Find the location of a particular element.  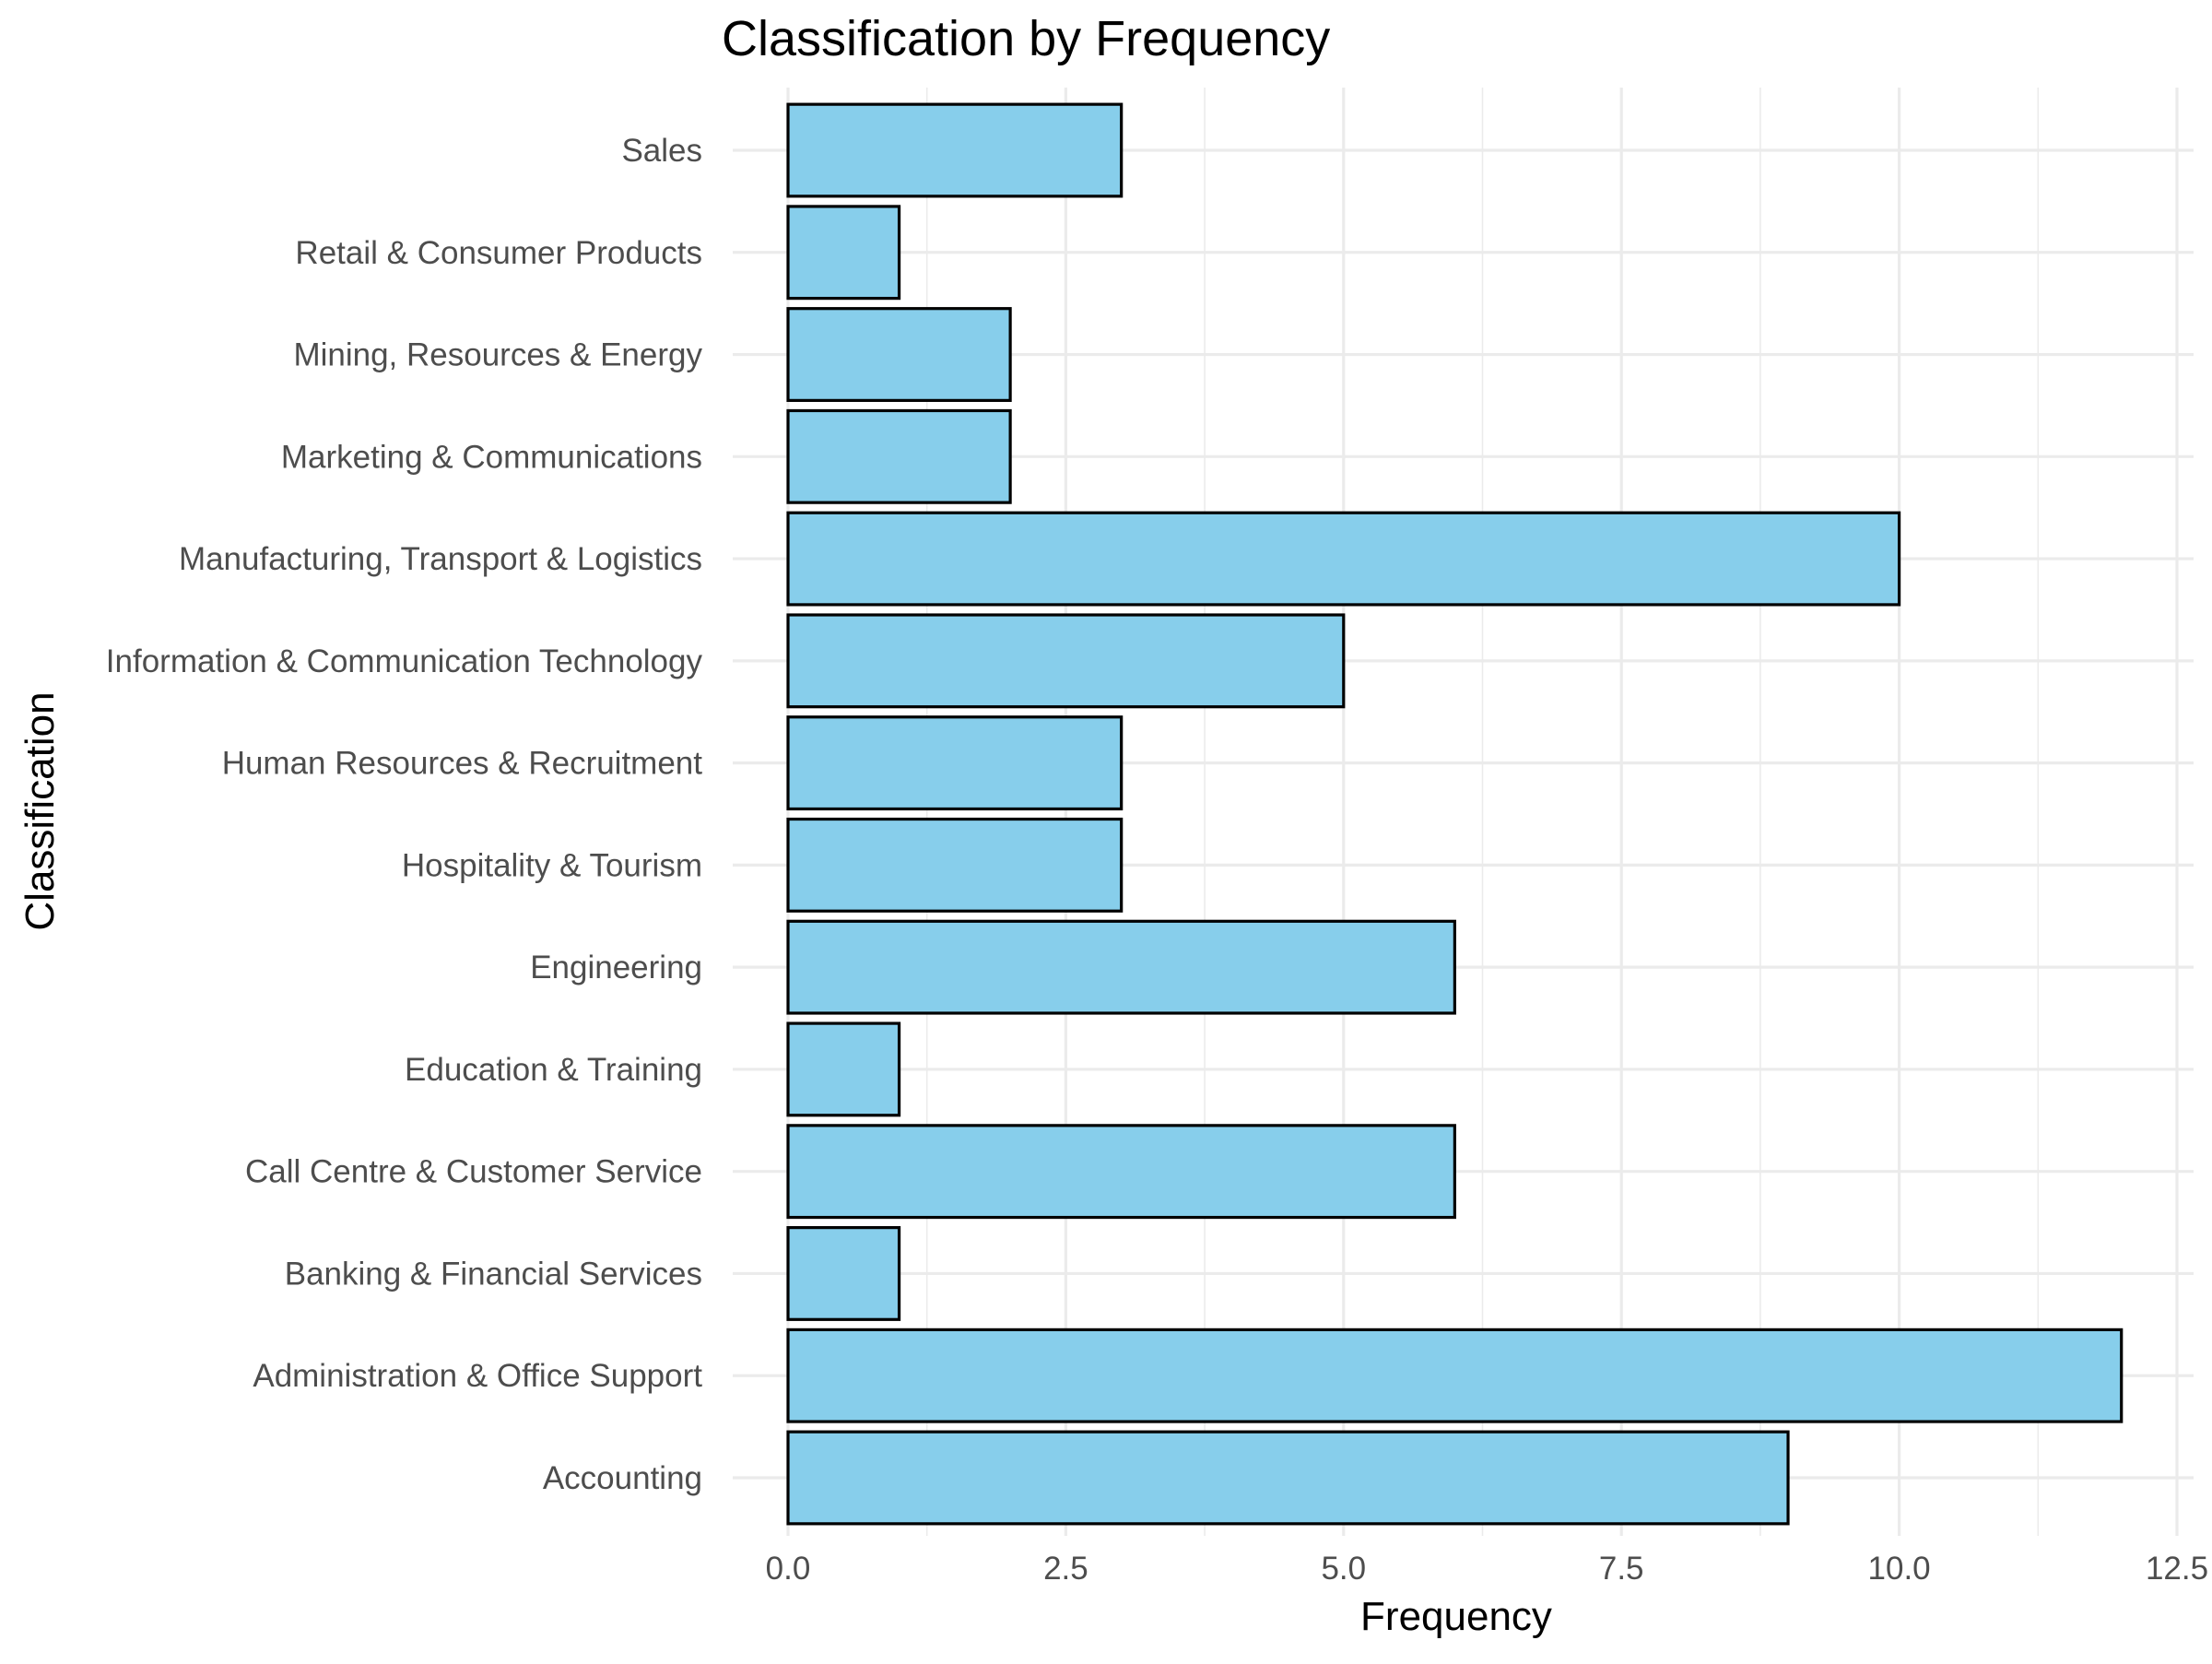

x-tick-label: 2.5 is located at coordinates (1065, 1569).